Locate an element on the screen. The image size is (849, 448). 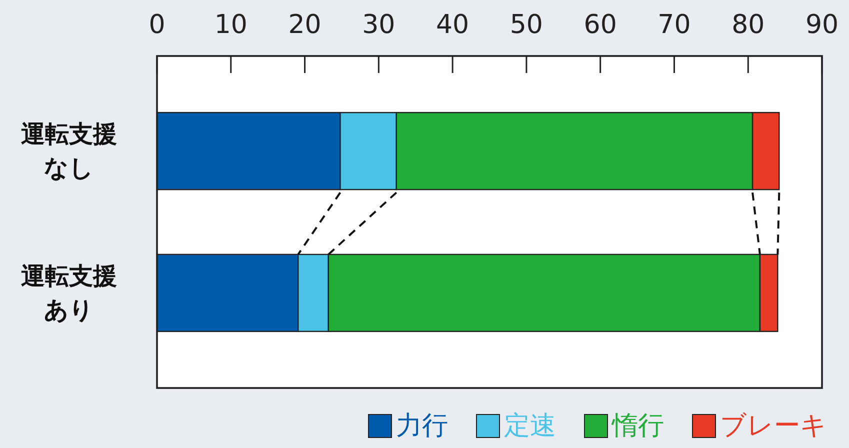
legend-label: 定速 is located at coordinates (530, 426).